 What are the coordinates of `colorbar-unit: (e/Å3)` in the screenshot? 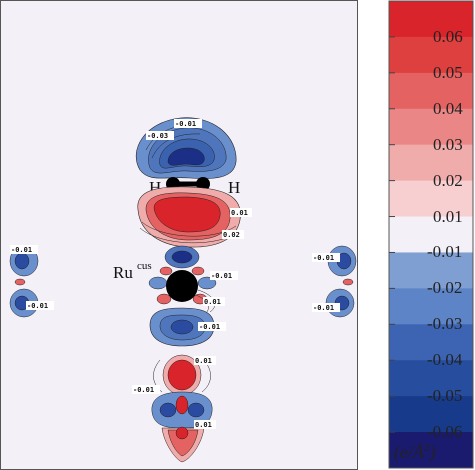 It's located at (414, 452).